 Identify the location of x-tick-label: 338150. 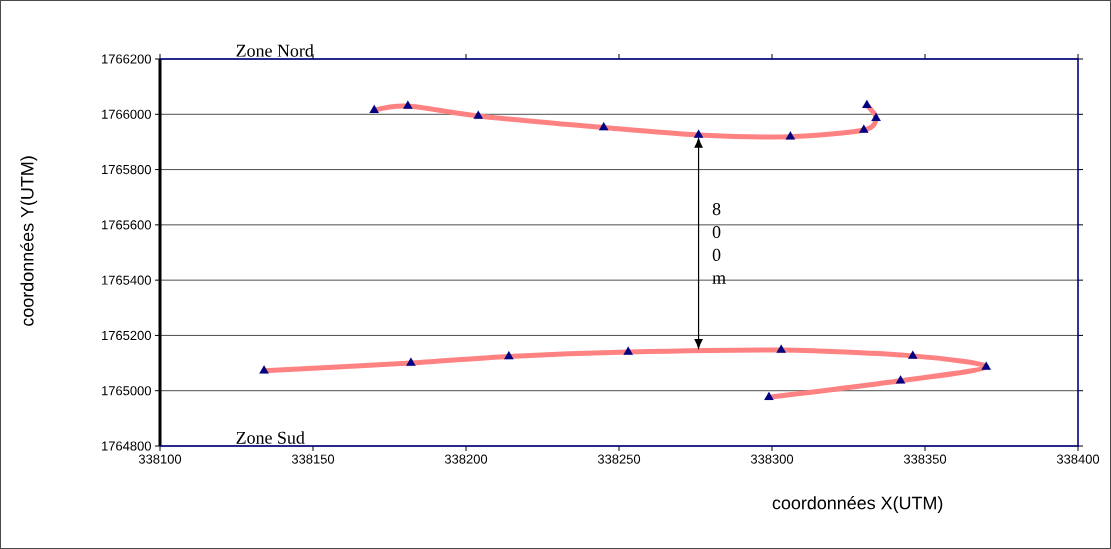
(313, 459).